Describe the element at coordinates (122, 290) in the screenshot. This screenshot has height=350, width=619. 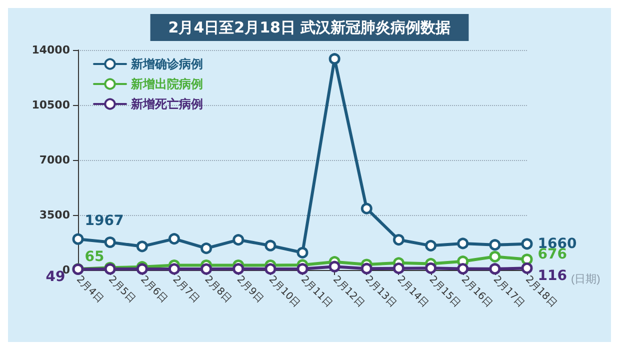
I see `x-tick-label: 2月5日` at that location.